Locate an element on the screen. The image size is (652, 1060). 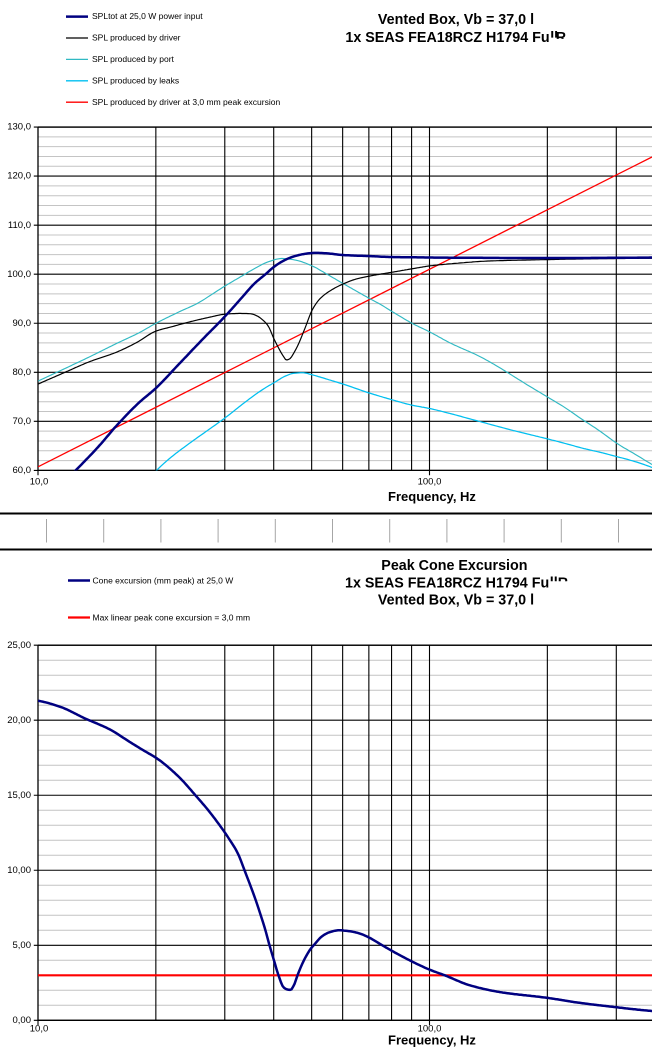
svg-text: 90,0 is located at coordinates (22, 323).